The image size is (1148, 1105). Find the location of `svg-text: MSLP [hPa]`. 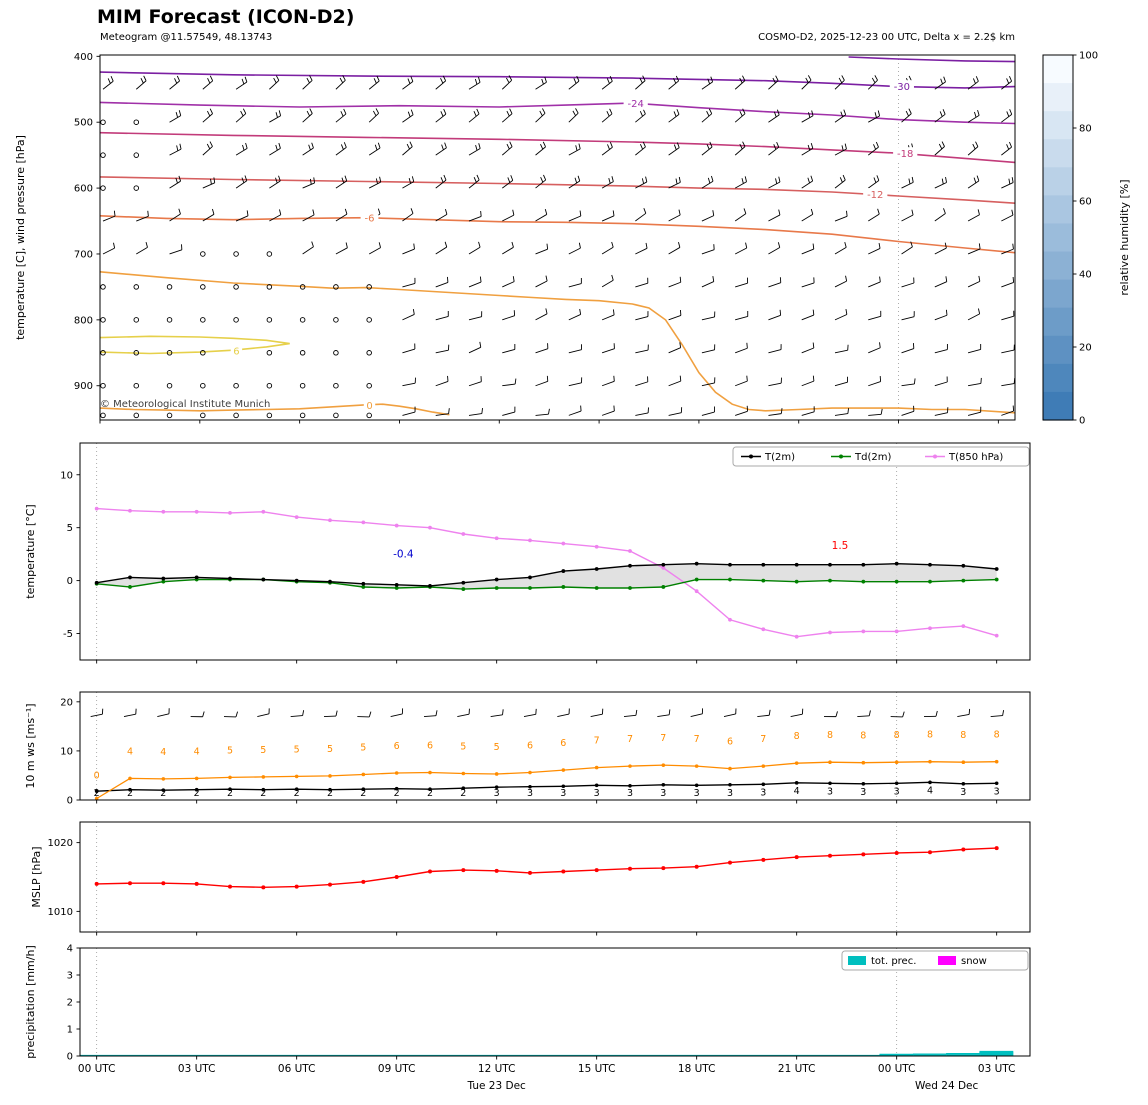

svg-text: MSLP [hPa] is located at coordinates (36, 876).